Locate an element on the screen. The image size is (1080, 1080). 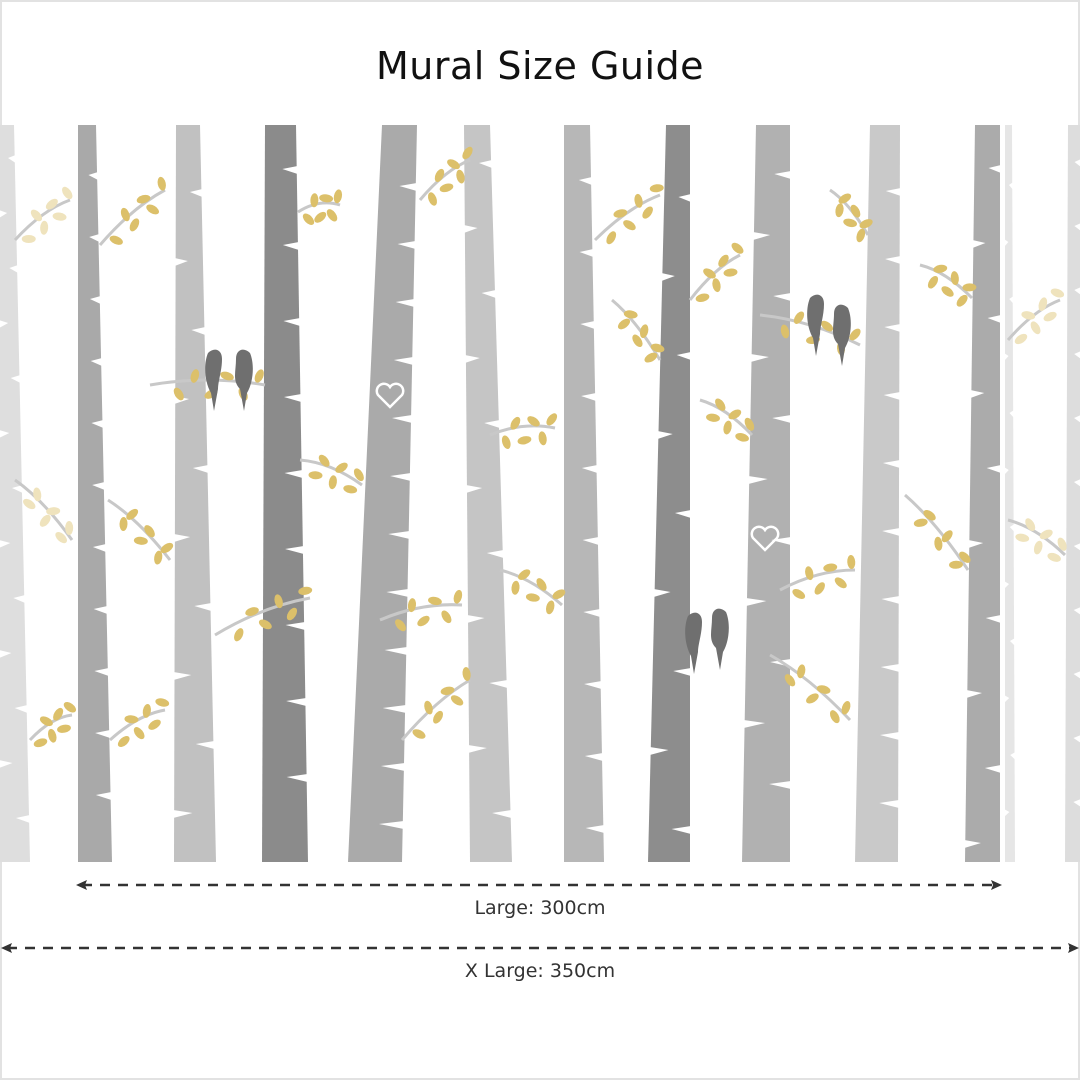
arrow-left-icon is located at coordinates (81, 885).